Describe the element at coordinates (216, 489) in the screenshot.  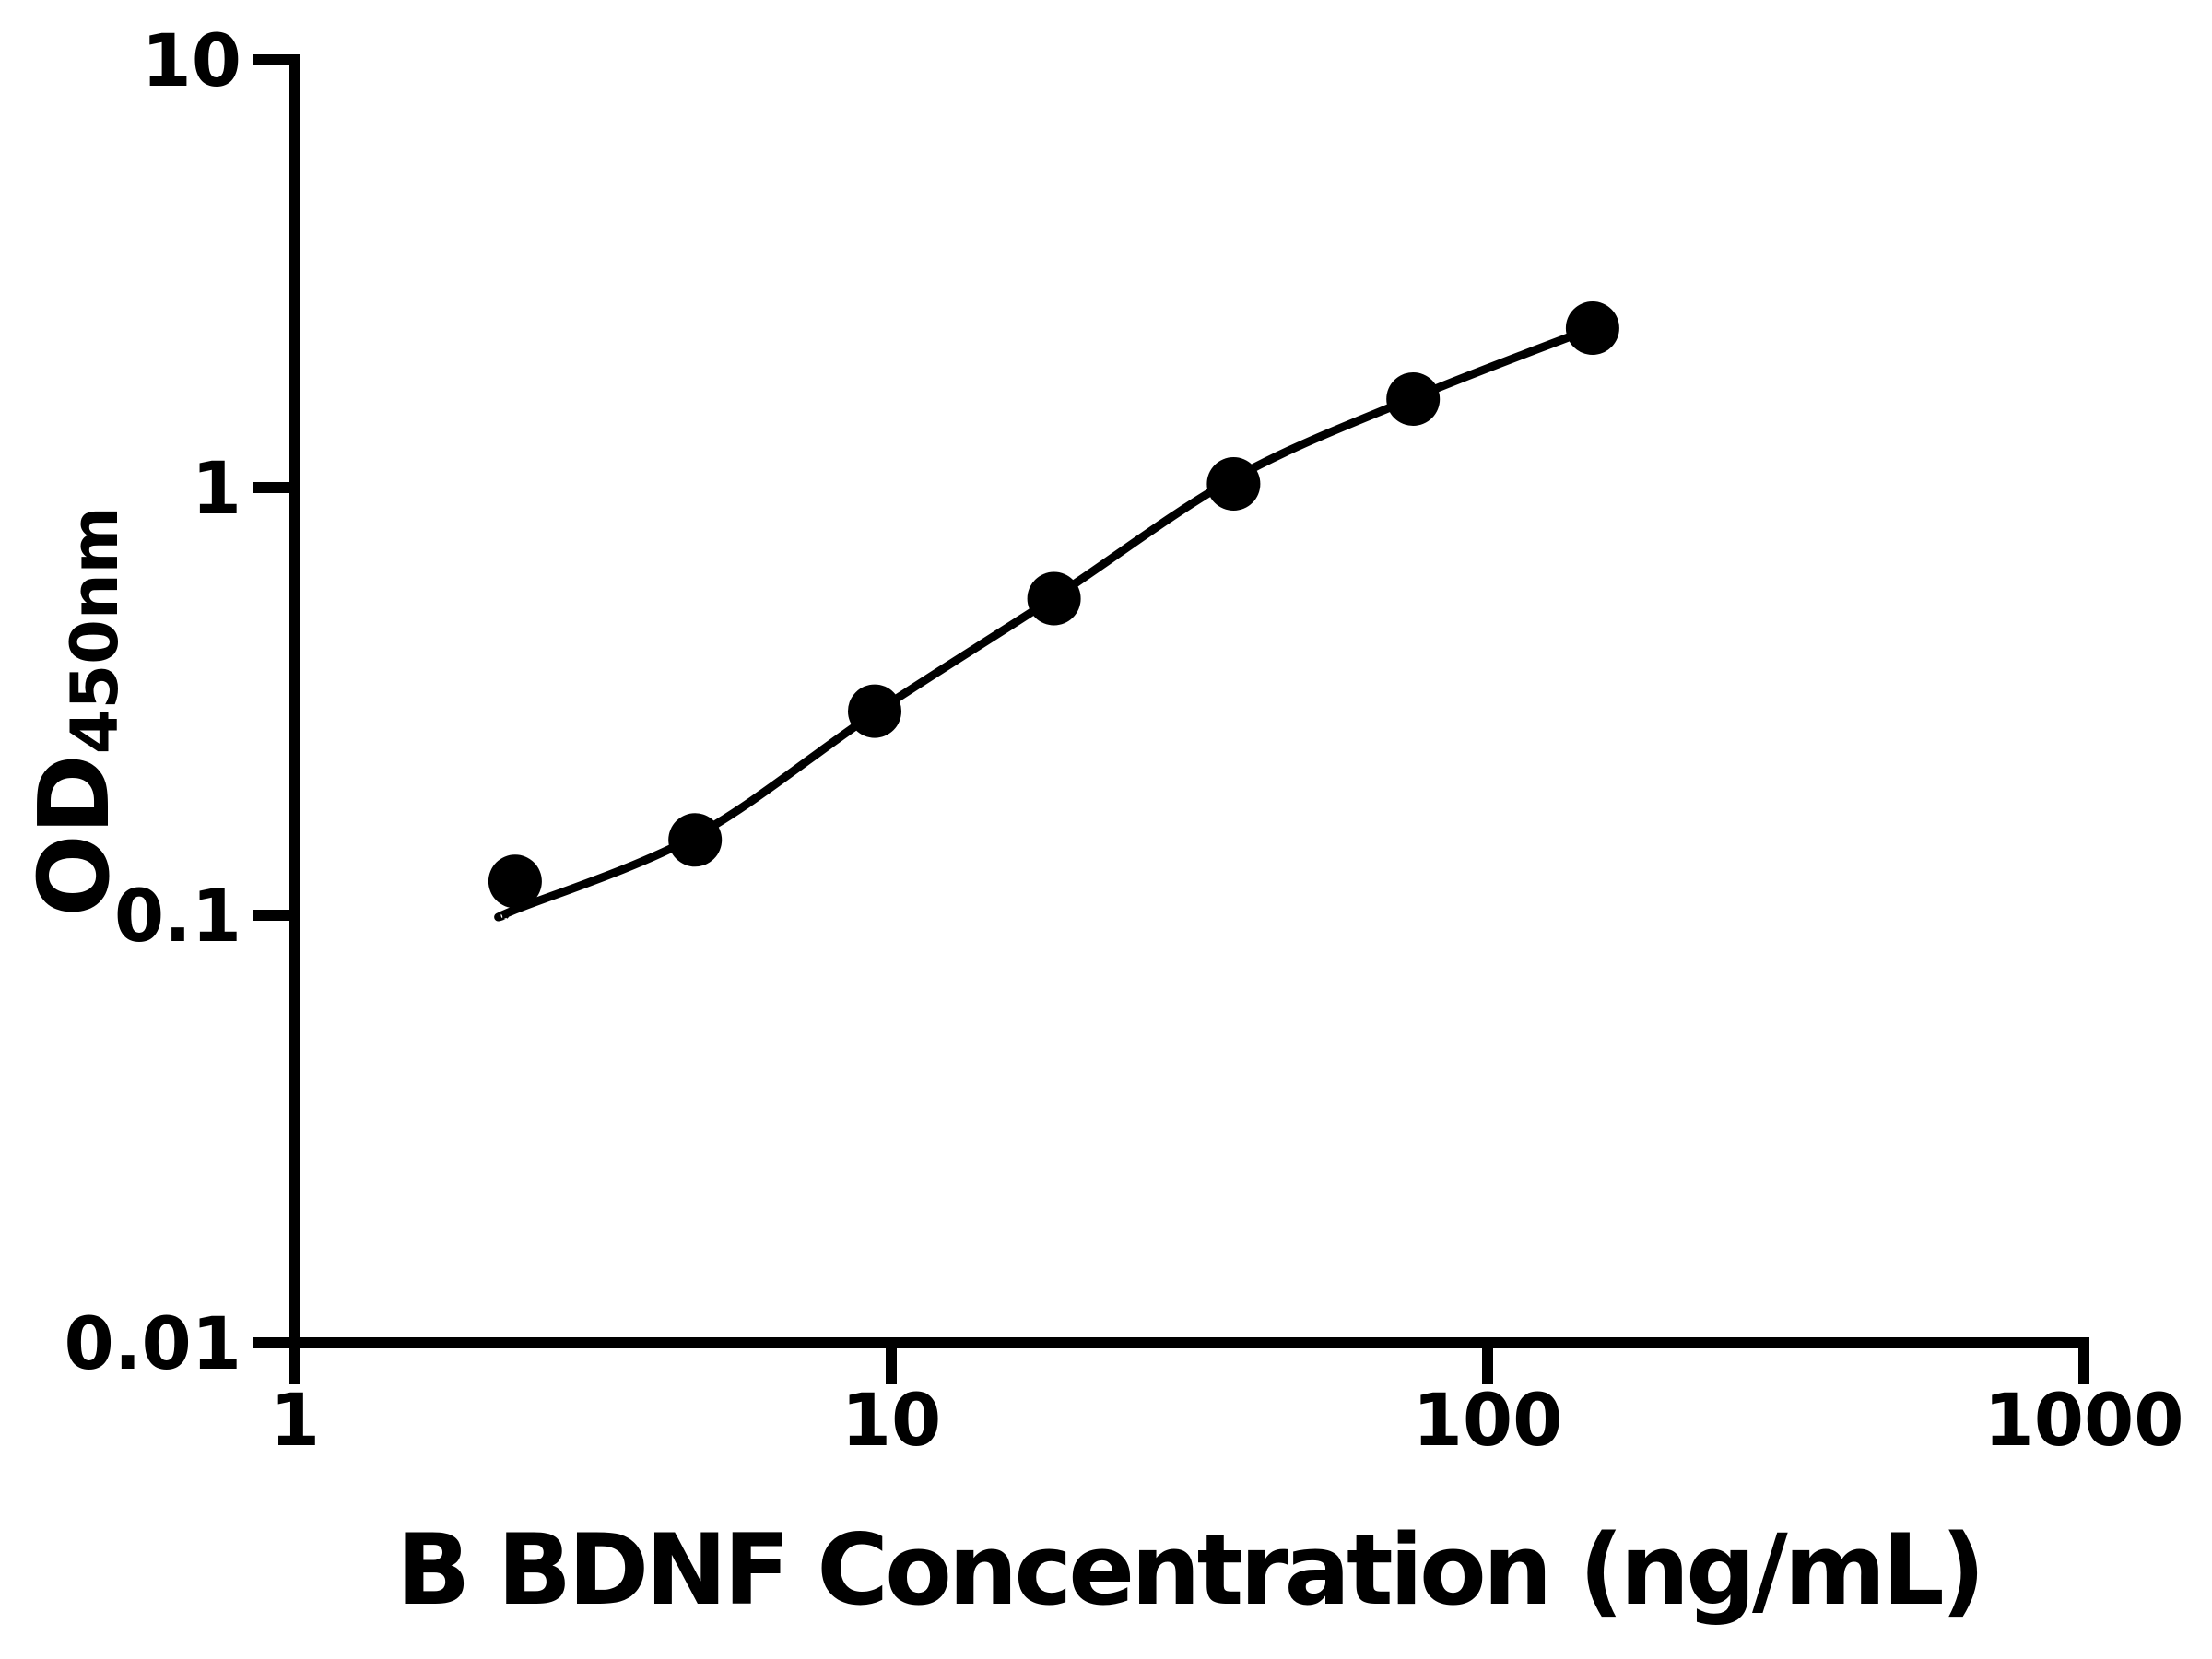
I see `y-tick-label: 1` at that location.